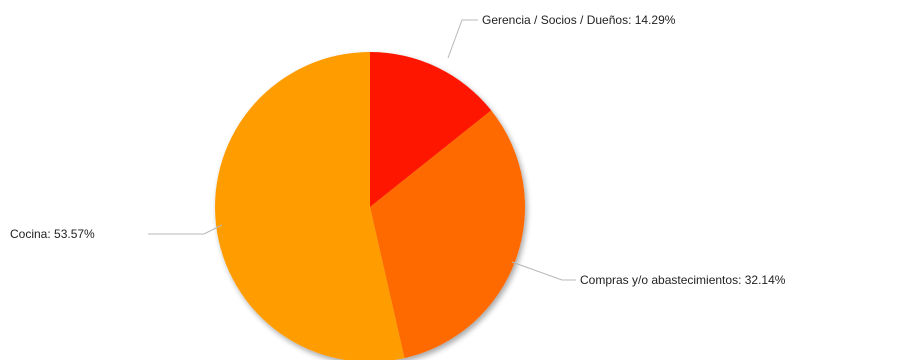 The image size is (914, 360). What do you see at coordinates (431, 129) in the screenshot?
I see `slice-gerencia` at bounding box center [431, 129].